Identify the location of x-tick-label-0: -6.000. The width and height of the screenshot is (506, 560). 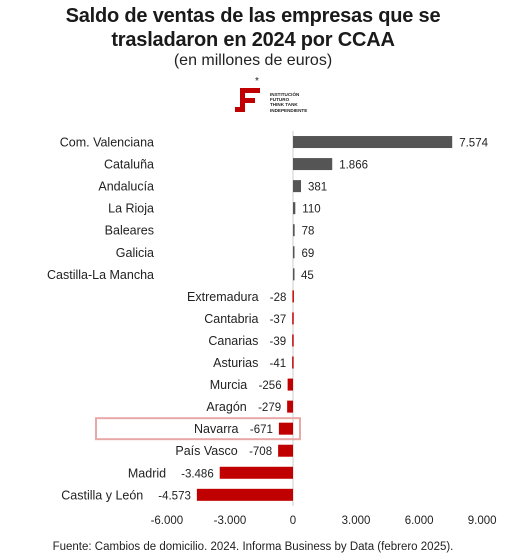
(167, 521).